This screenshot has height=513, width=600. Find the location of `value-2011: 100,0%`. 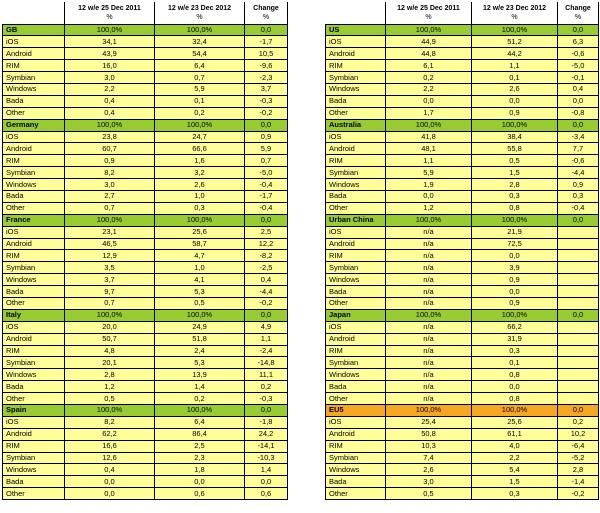

value-2011: 100,0% is located at coordinates (428, 125).